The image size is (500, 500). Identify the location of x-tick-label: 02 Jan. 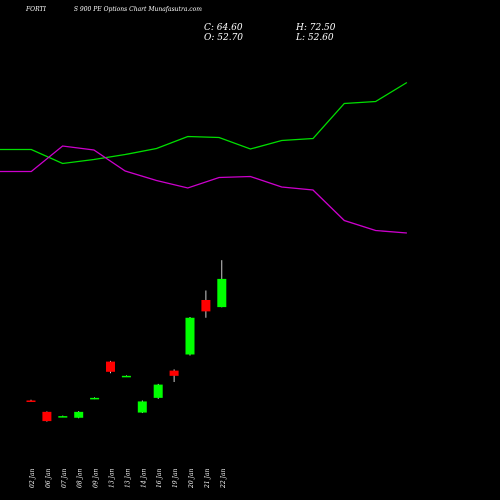
(32, 478).